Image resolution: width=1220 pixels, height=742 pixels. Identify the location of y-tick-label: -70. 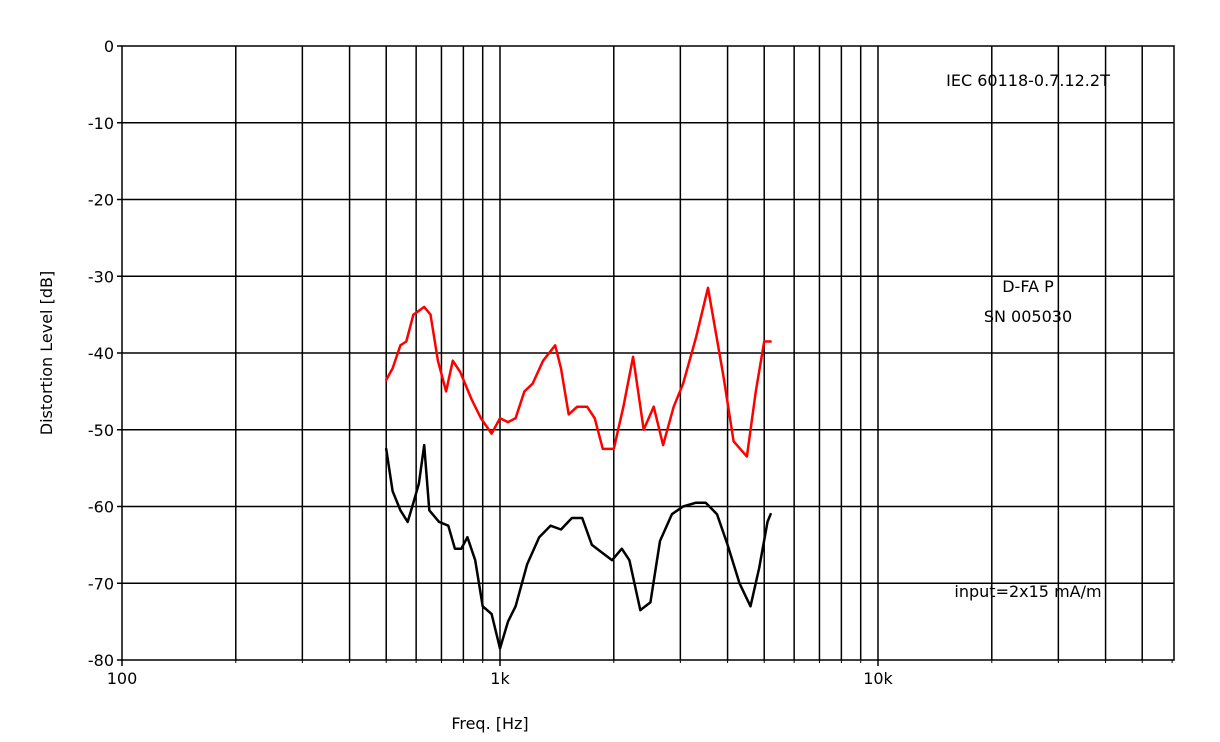
(101, 583).